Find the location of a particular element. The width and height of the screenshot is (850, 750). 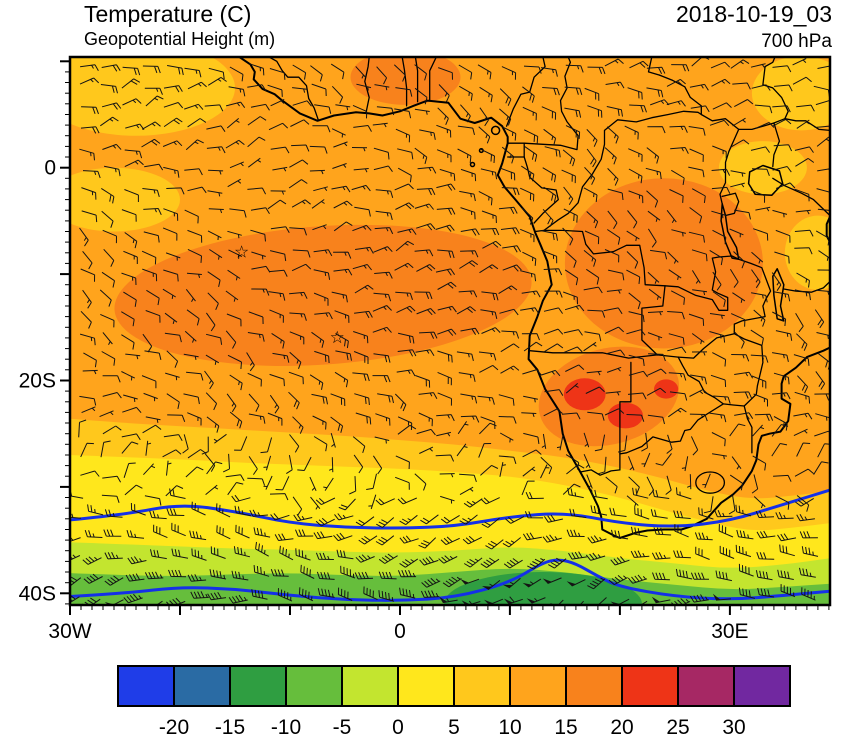

colorbar-labels: -20 -15 -10 -5 0 5 10 15 20 25 30 is located at coordinates (452, 727).